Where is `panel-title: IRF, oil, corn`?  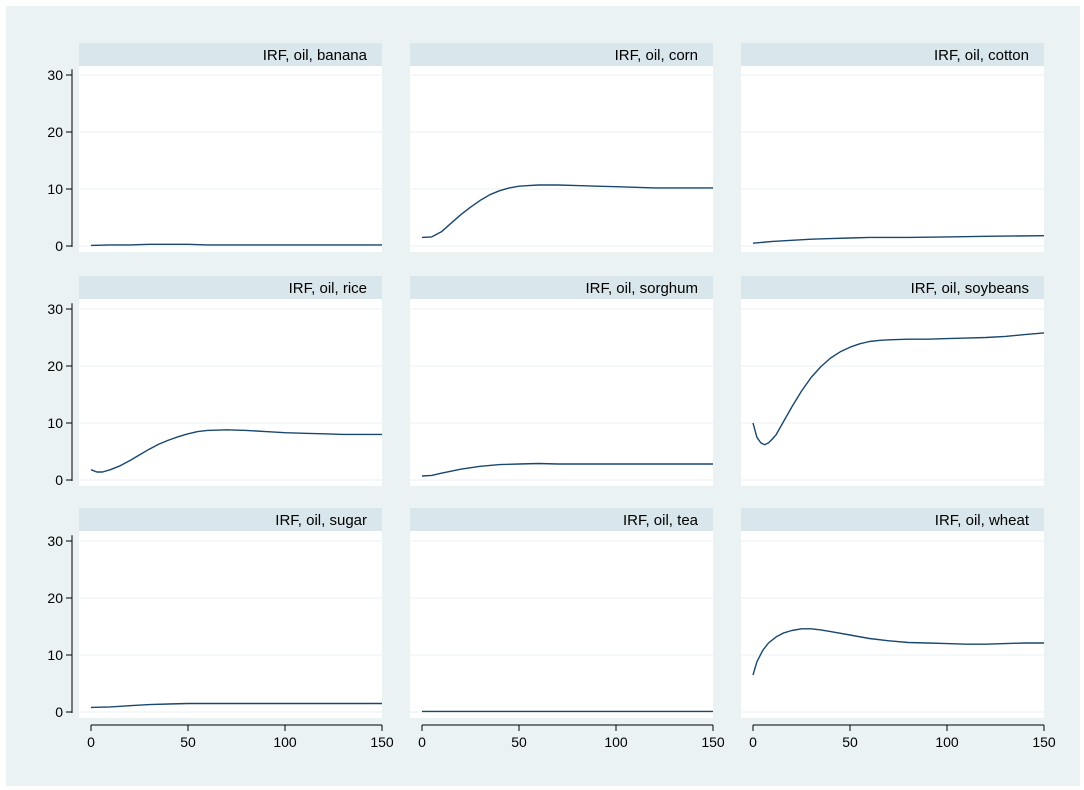
panel-title: IRF, oil, corn is located at coordinates (656, 55).